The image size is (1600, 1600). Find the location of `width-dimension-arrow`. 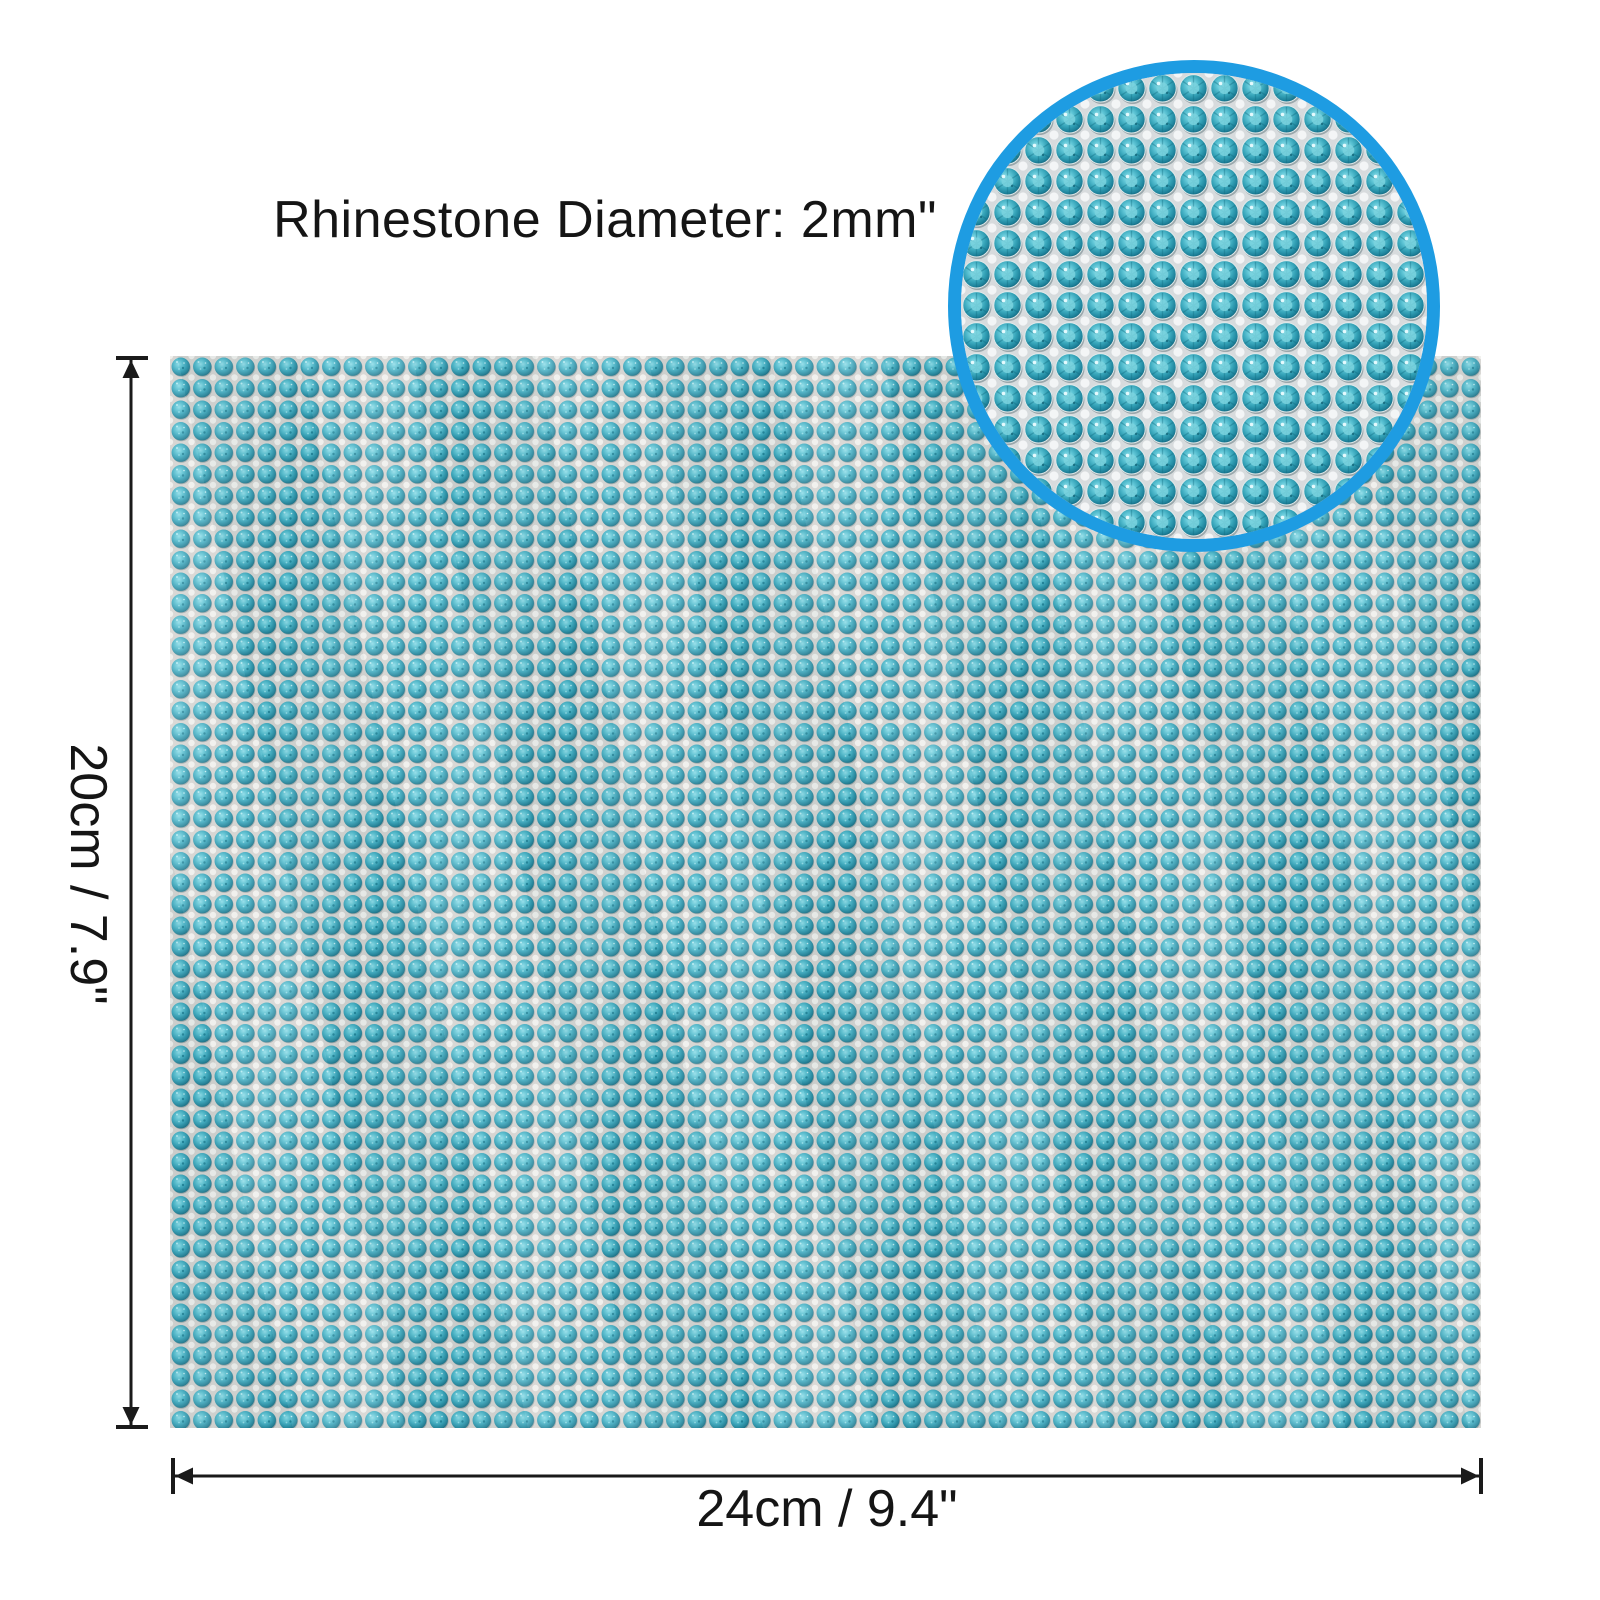

width-dimension-arrow is located at coordinates (827, 1476).